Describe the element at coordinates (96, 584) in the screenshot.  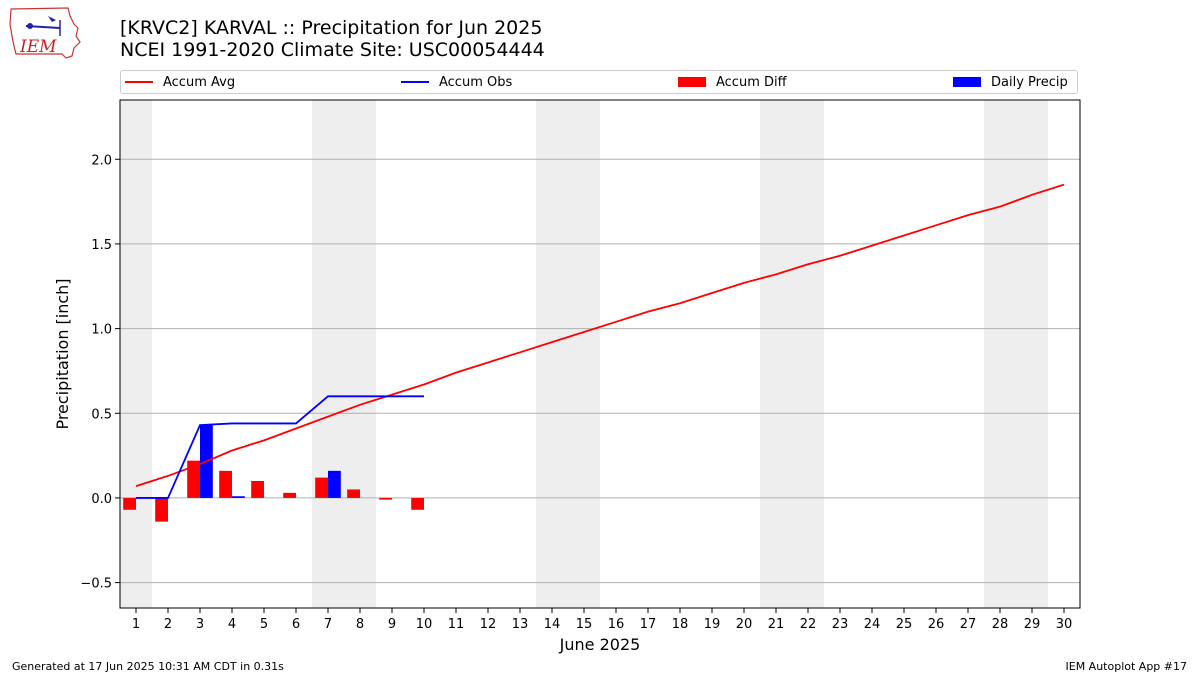
I see `y-tick-label-0: −0.5` at that location.